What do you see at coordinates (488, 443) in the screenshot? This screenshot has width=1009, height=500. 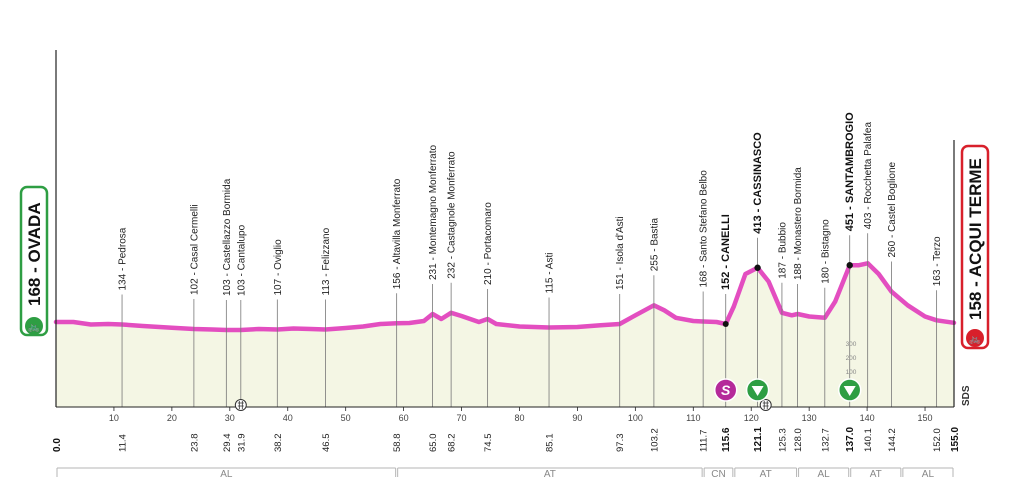 I see `place-km-label: 74.5` at bounding box center [488, 443].